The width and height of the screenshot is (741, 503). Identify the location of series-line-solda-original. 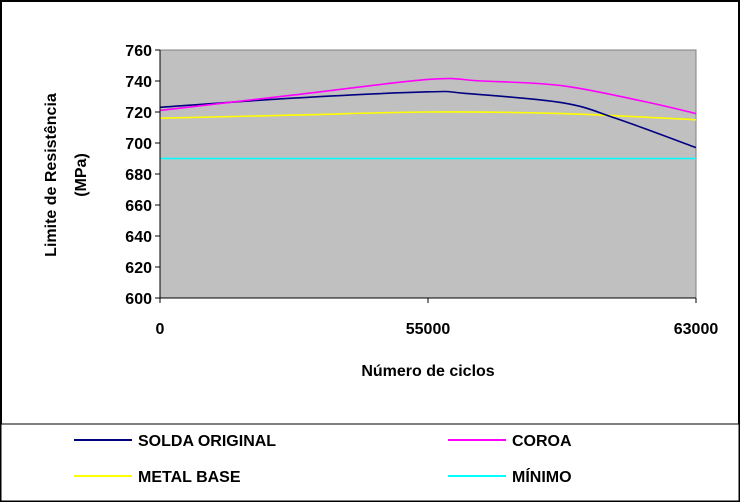
(428, 119).